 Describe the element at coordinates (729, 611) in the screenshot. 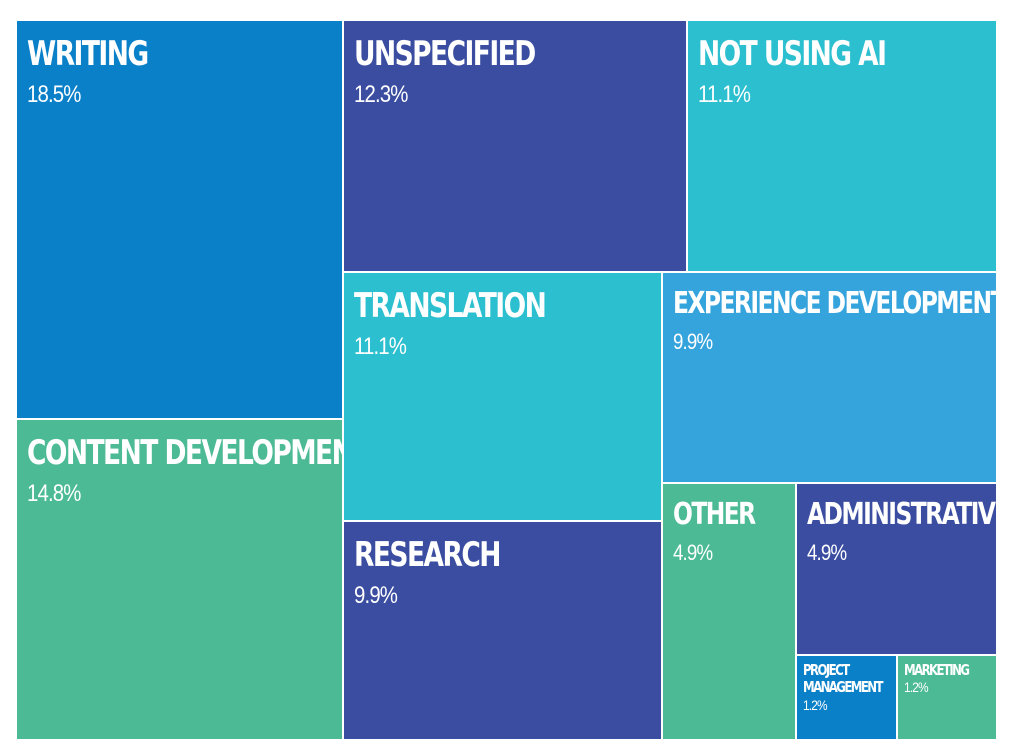

I see `treemap-tile-other: OTHER 4.9%` at that location.